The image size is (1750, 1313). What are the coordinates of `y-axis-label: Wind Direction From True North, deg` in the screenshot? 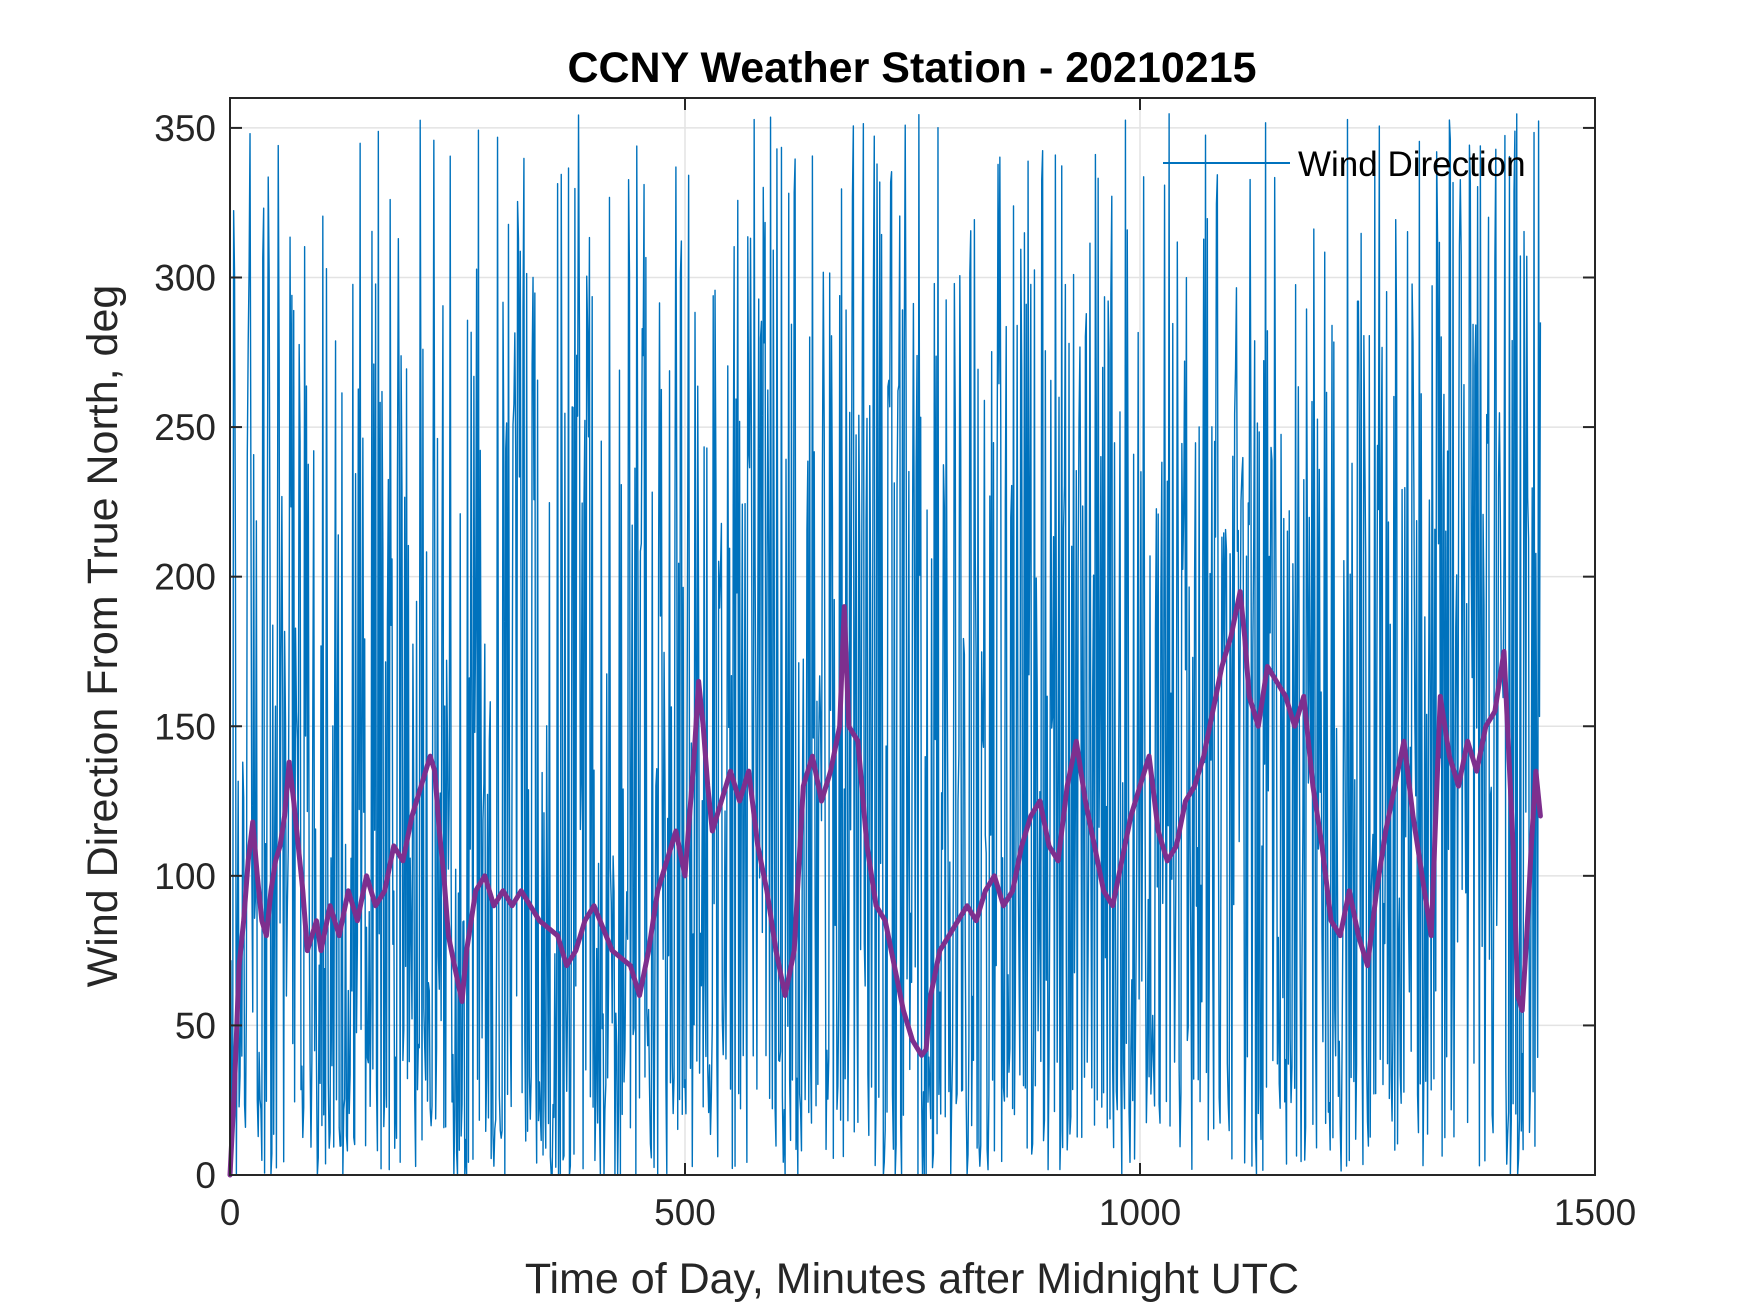 It's located at (103, 636).